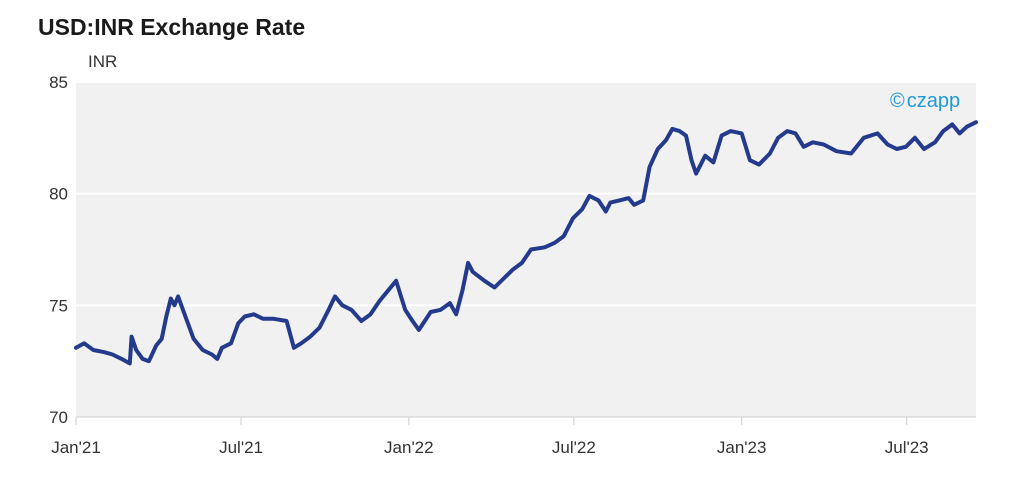 This screenshot has height=493, width=1024. I want to click on x-tick-label: Jan'23, so click(742, 447).